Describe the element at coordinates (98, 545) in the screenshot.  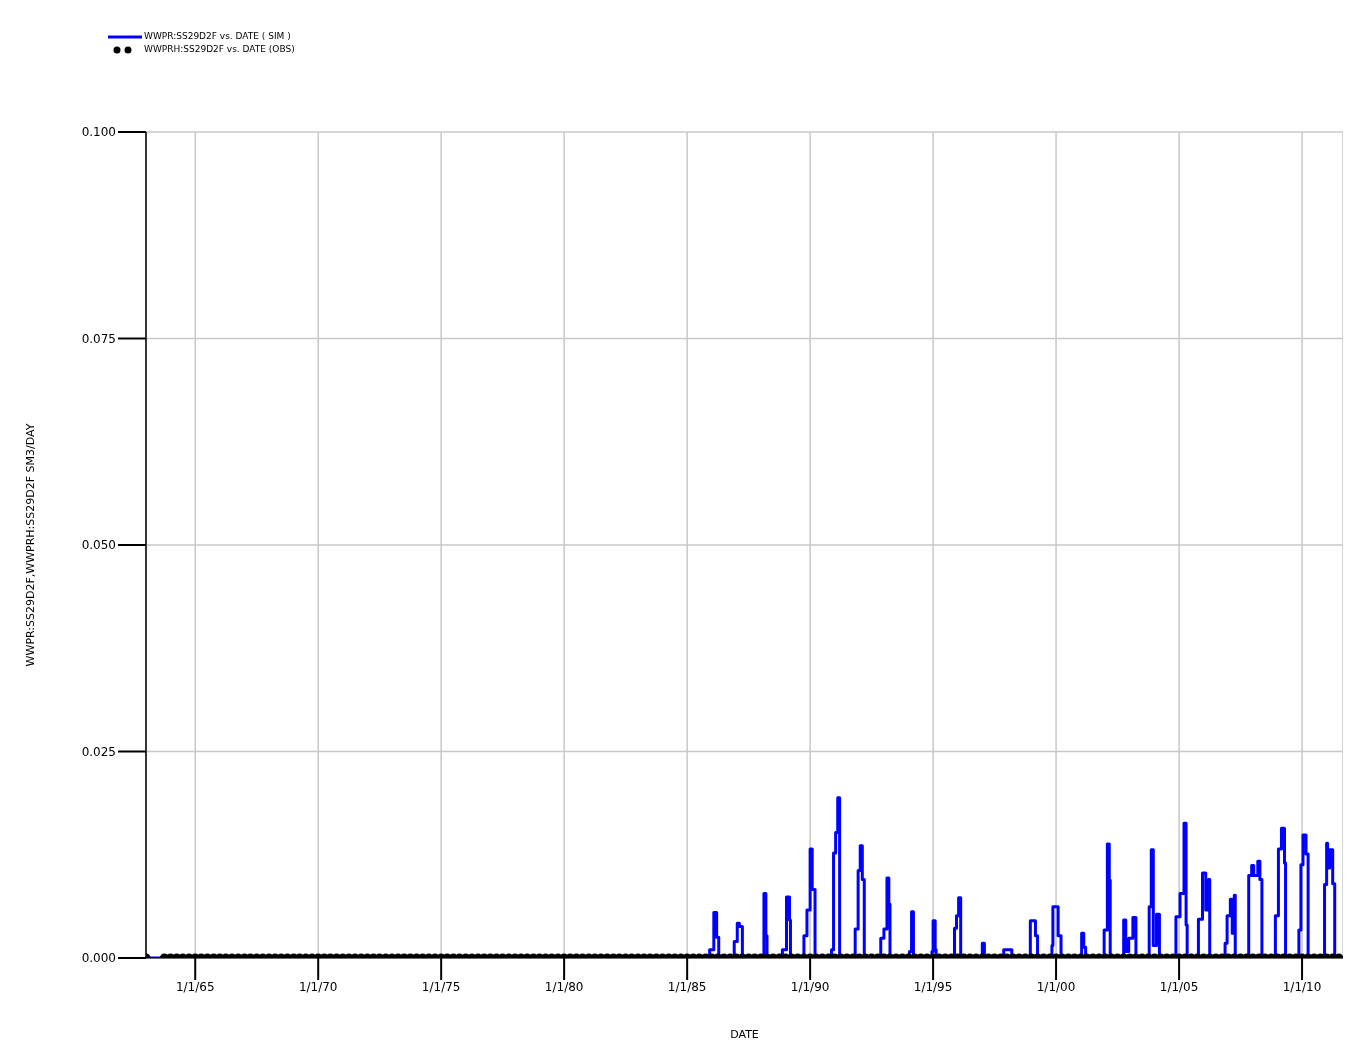
I see `y-tick-label: 0.050` at that location.